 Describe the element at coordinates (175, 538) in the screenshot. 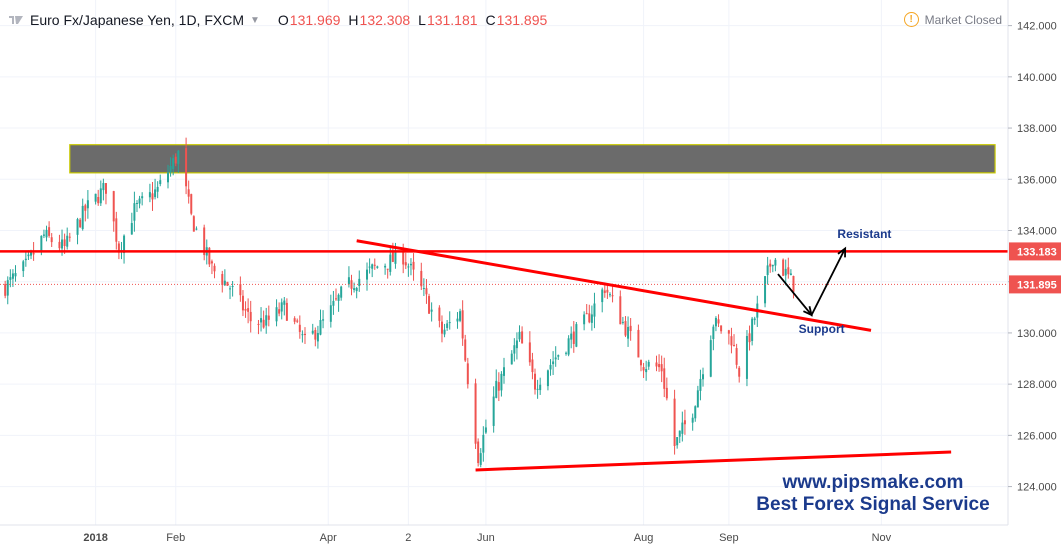

I see `time-tick-label: Feb` at that location.